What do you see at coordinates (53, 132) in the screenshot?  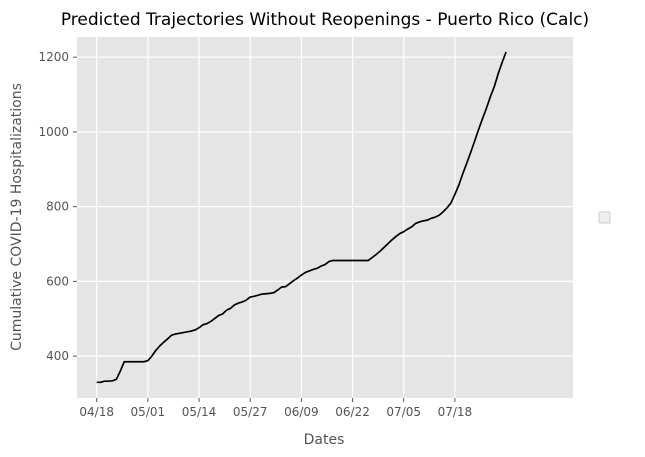 I see `y-tick-label: 1000` at bounding box center [53, 132].